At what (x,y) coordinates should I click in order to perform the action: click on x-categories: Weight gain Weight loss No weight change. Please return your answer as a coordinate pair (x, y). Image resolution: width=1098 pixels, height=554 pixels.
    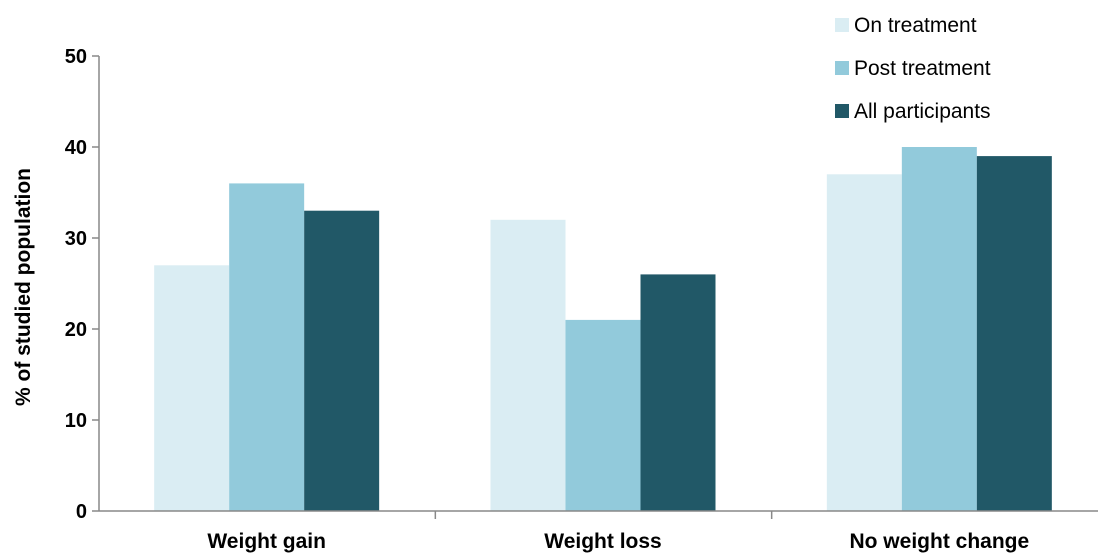
    Looking at the image, I should click on (618, 532).